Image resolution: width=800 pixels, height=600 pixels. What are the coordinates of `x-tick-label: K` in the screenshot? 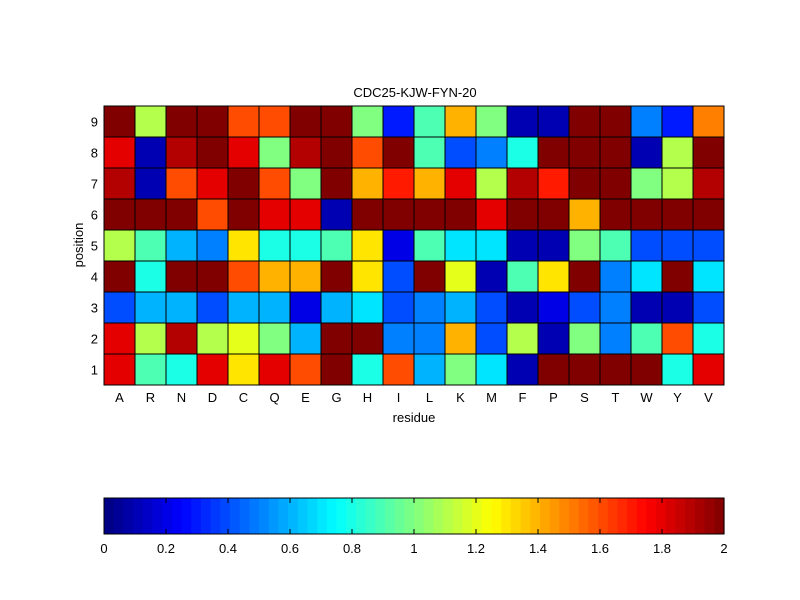 It's located at (460, 397).